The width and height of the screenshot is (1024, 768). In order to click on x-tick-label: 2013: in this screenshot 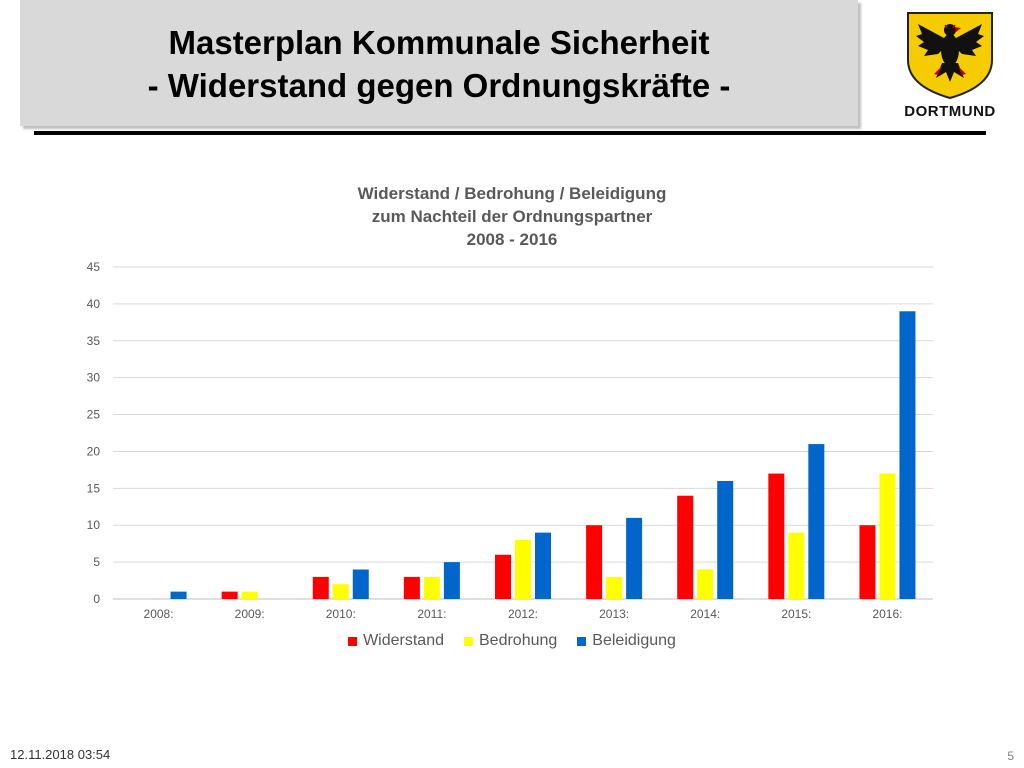, I will do `click(614, 614)`.